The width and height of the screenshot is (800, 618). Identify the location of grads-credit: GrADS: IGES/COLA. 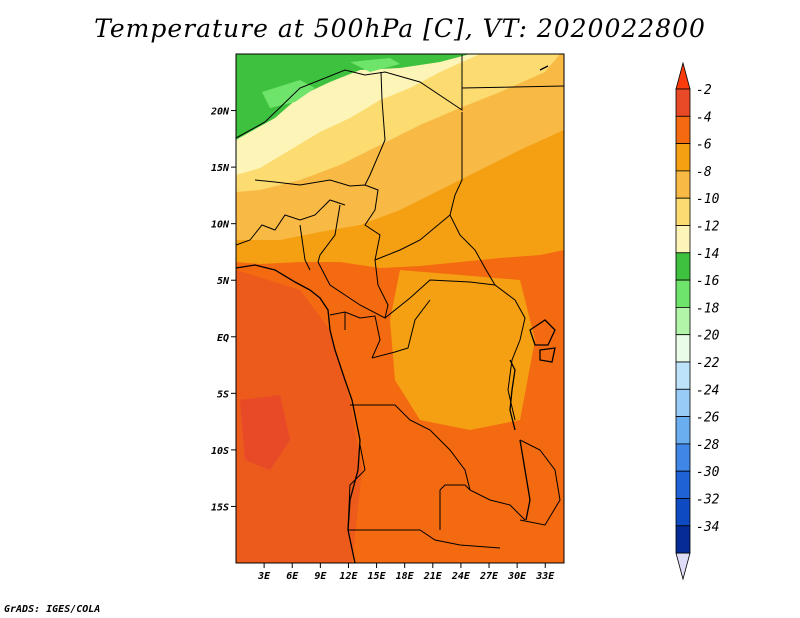
(52, 609).